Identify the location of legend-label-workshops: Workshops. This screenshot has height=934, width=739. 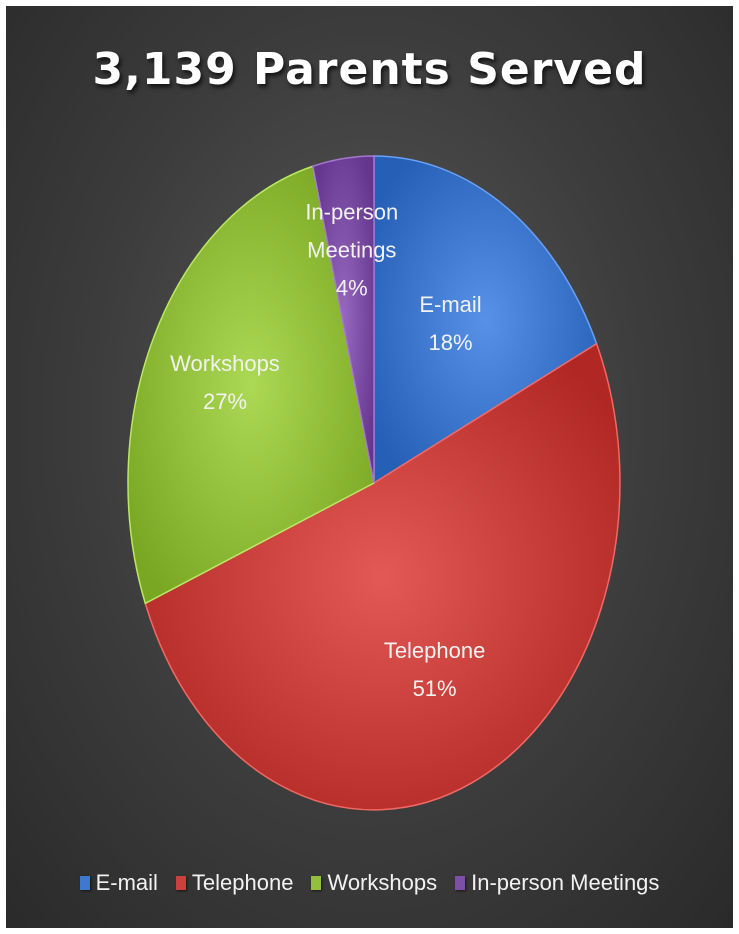
(382, 882).